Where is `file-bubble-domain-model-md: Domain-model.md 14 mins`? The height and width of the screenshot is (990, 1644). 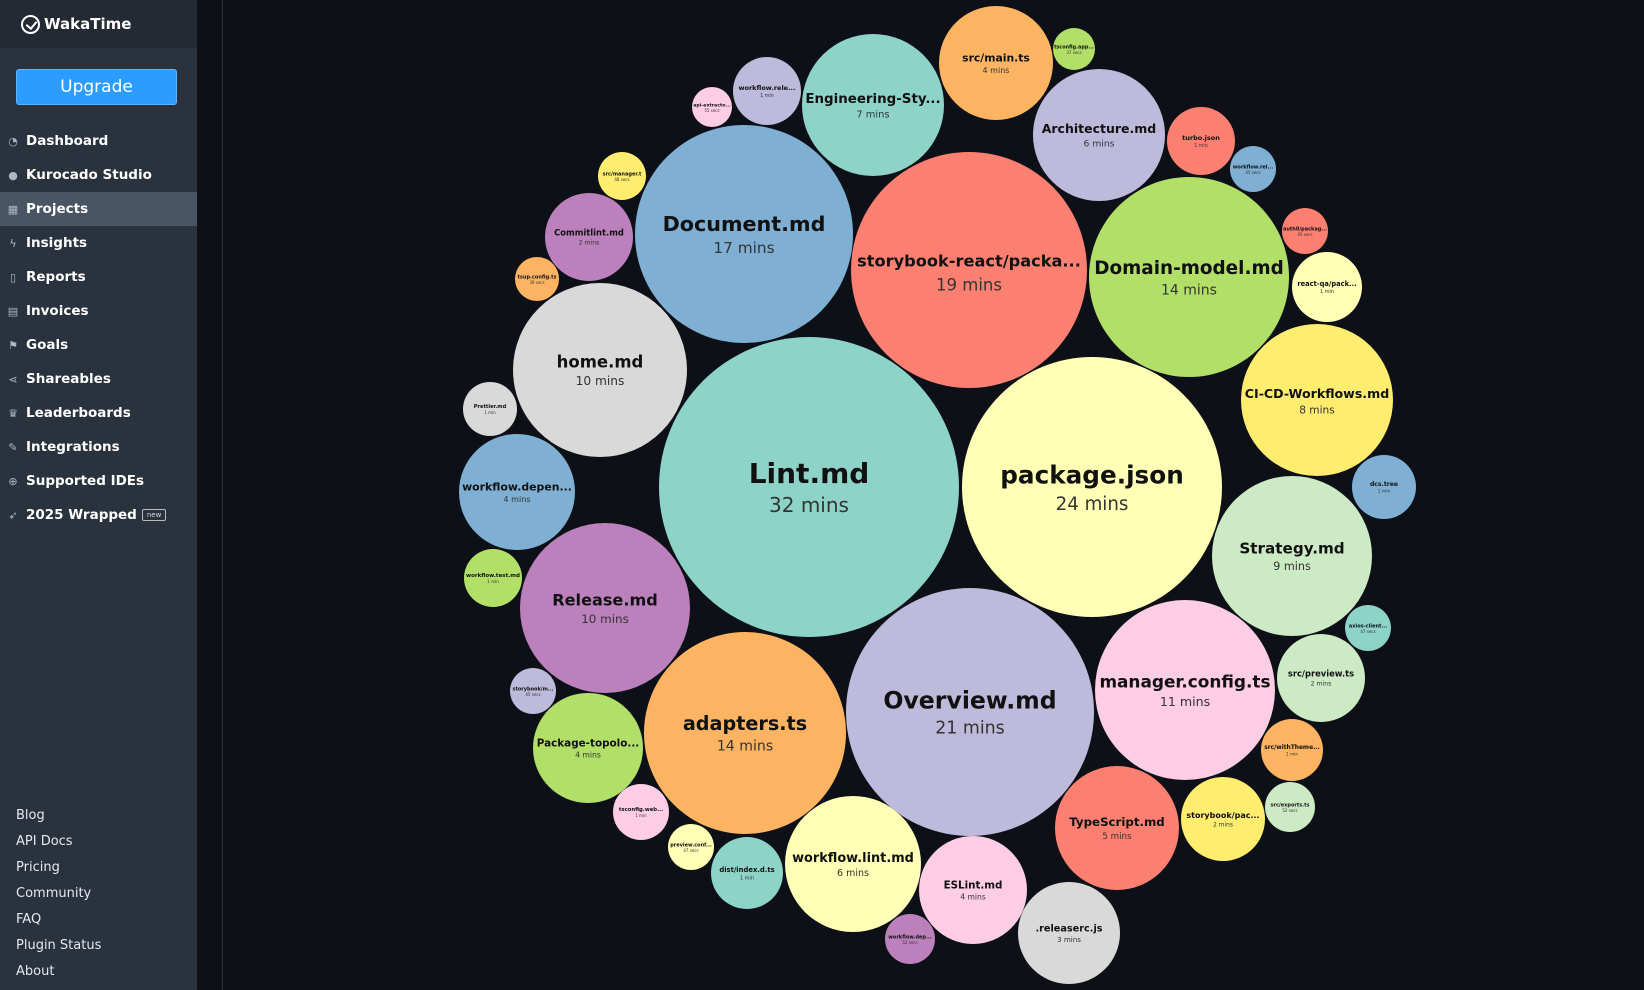 file-bubble-domain-model-md: Domain-model.md 14 mins is located at coordinates (1189, 277).